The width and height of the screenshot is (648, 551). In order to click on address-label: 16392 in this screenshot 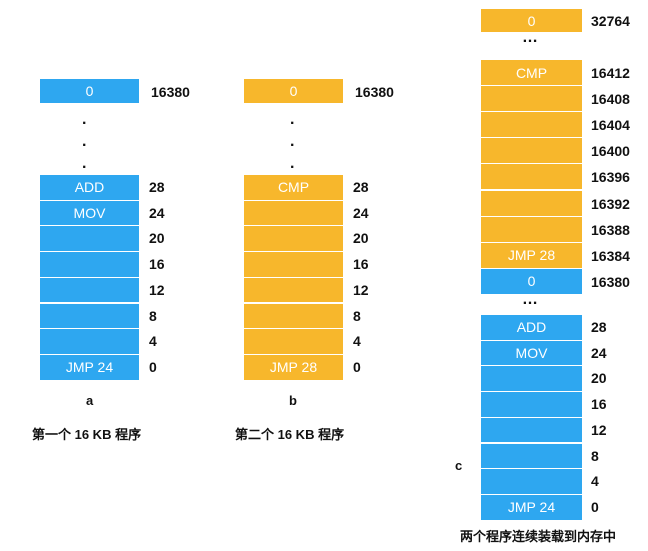, I will do `click(610, 203)`.